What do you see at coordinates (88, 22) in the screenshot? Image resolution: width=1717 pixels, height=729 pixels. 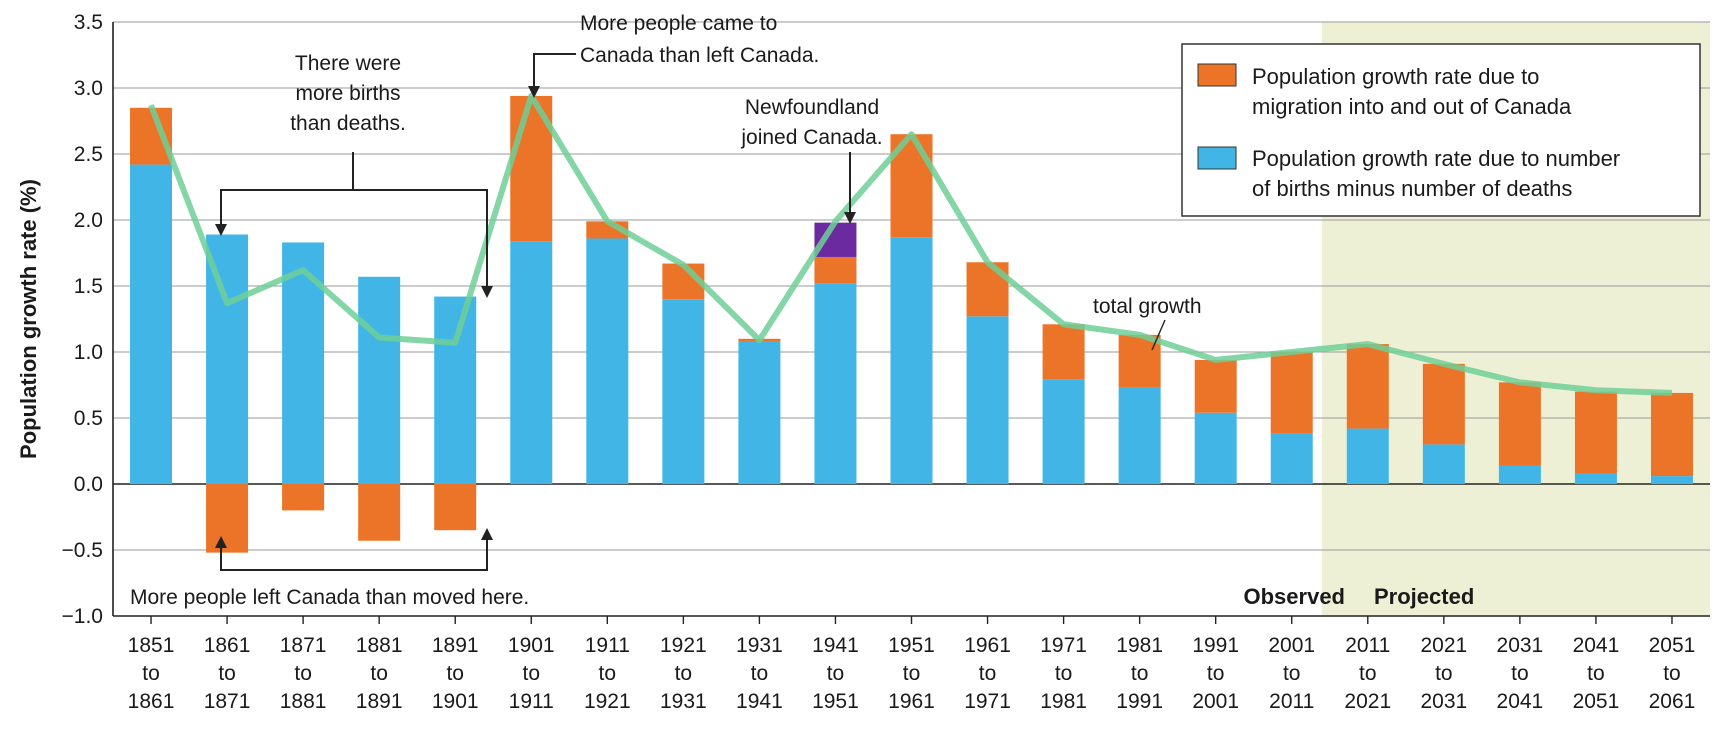 I see `y-tick-label: 3.5` at bounding box center [88, 22].